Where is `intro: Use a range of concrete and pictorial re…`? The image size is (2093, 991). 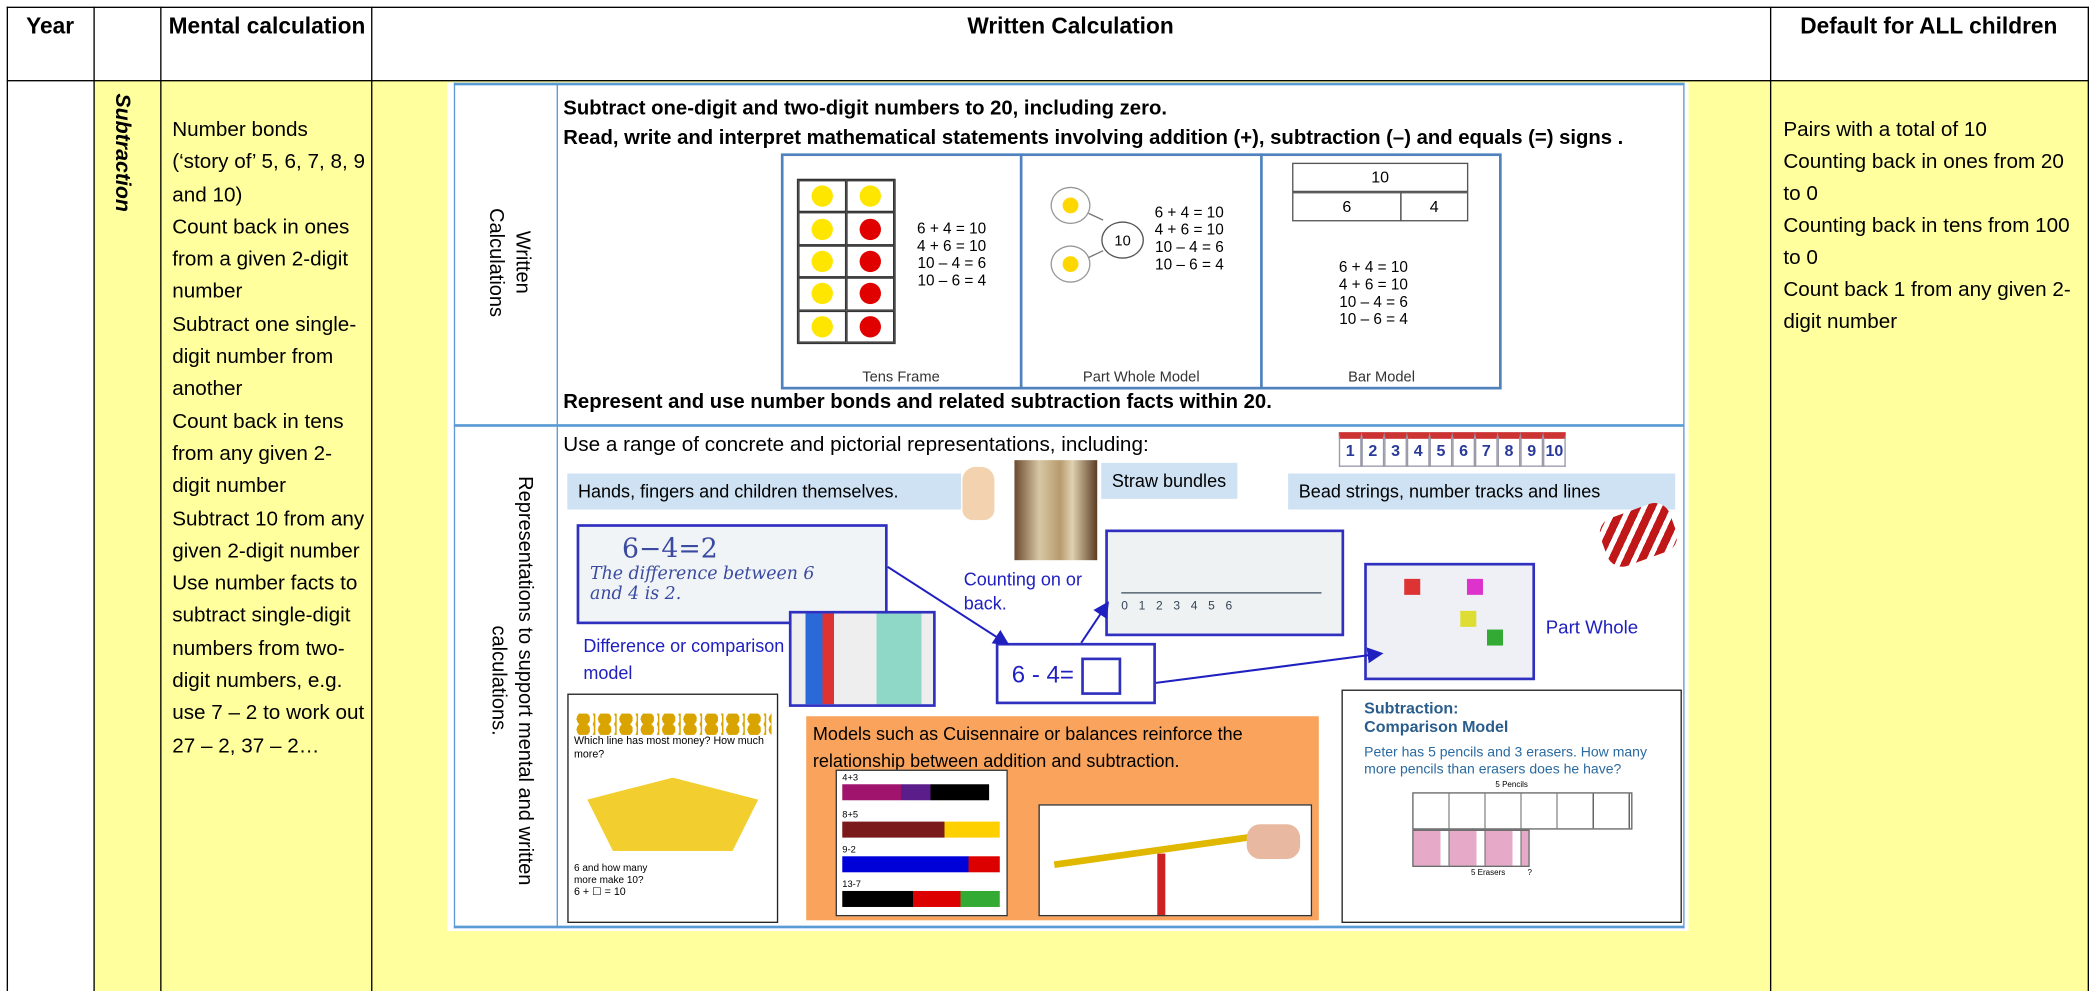
intro: Use a range of concrete and pictorial re… is located at coordinates (856, 445).